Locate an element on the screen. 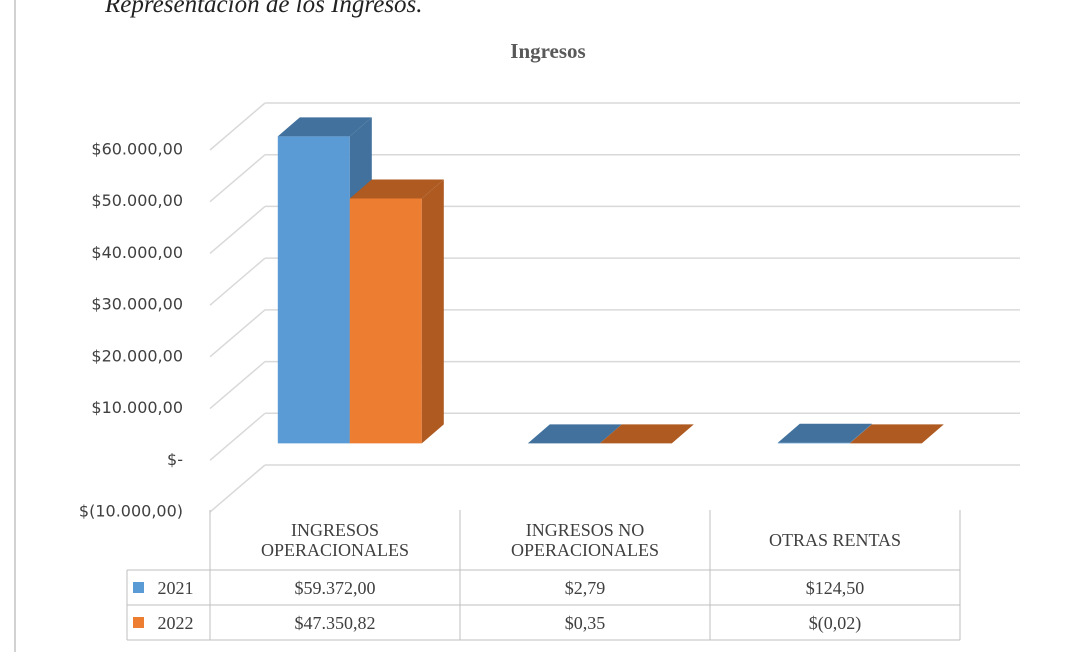 The image size is (1066, 652). data-label: $(0,02) is located at coordinates (835, 622).